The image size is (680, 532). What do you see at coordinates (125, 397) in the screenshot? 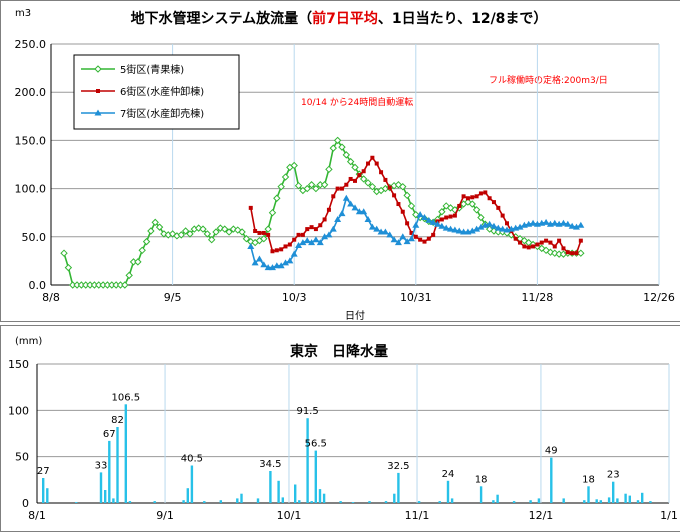
I see `rain-bar-label: 106.5` at bounding box center [125, 397].